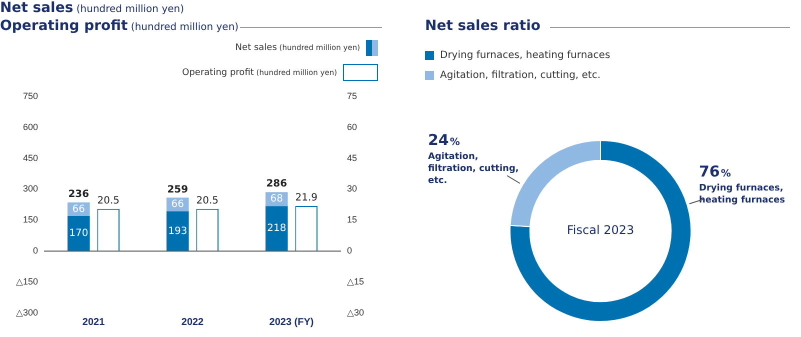  Describe the element at coordinates (30, 189) in the screenshot. I see `y-tick-label: 300` at that location.